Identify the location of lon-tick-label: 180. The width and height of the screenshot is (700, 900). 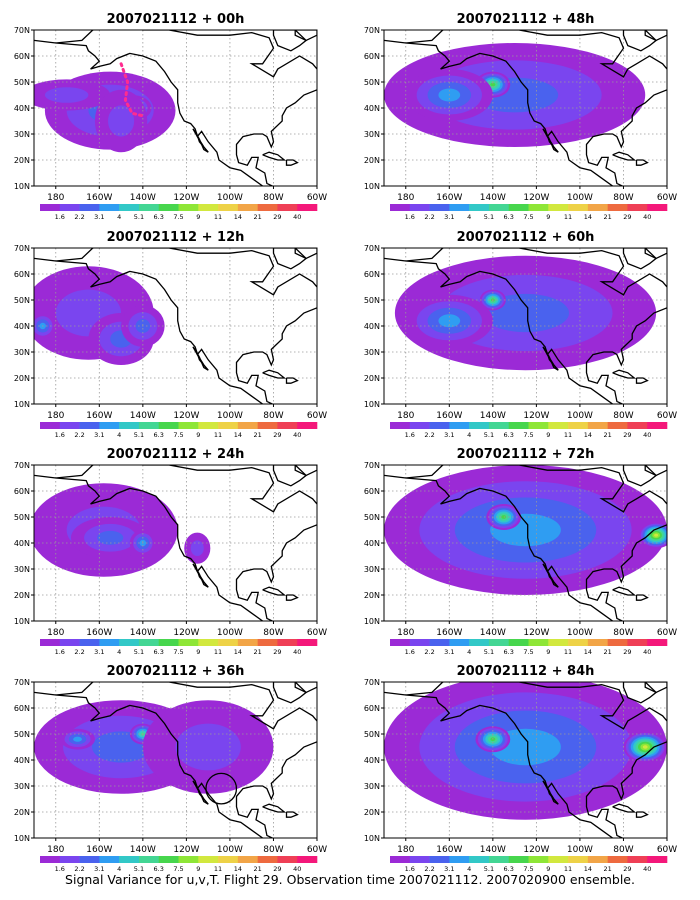
(55, 850).